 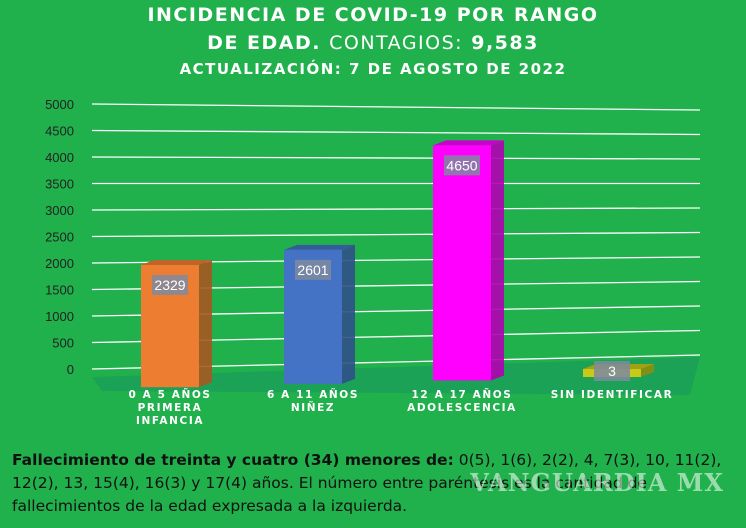 I want to click on y-tick-label: 4500, so click(x=59, y=131).